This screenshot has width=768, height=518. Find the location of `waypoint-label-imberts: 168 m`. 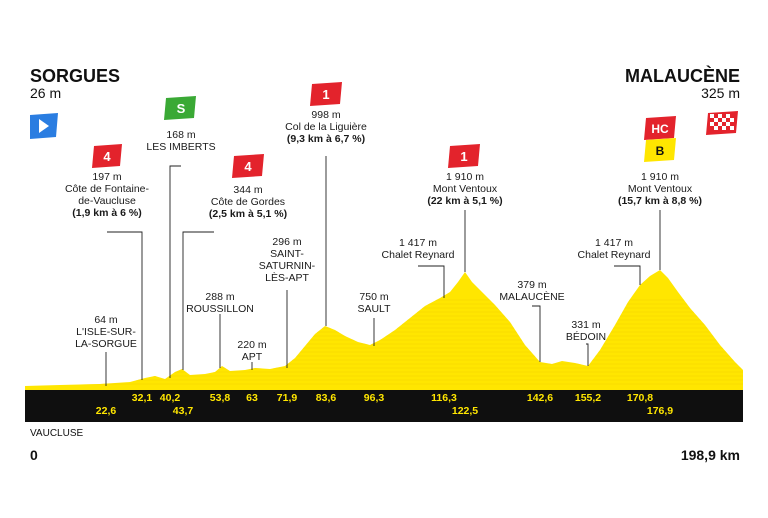

waypoint-label-imberts: 168 m is located at coordinates (180, 135).